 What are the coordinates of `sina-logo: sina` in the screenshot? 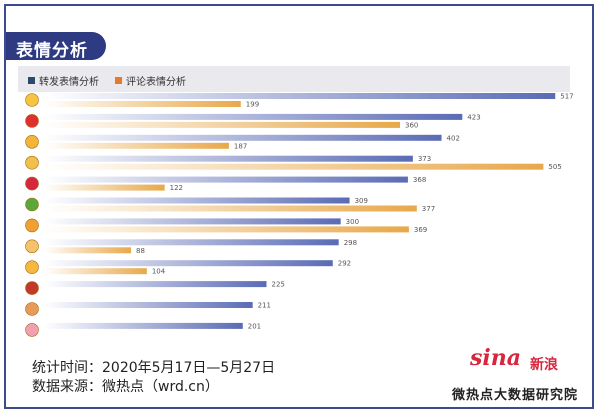 It's located at (495, 358).